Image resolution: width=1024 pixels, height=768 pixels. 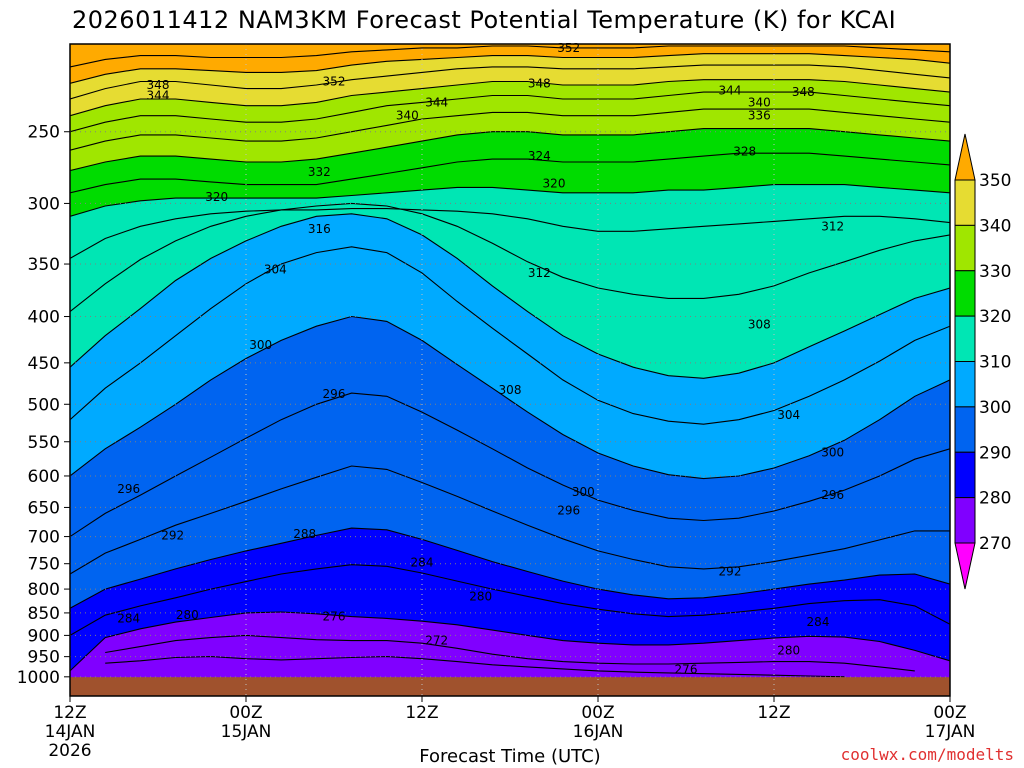 I want to click on y-tick-label: 300, so click(x=44, y=204).